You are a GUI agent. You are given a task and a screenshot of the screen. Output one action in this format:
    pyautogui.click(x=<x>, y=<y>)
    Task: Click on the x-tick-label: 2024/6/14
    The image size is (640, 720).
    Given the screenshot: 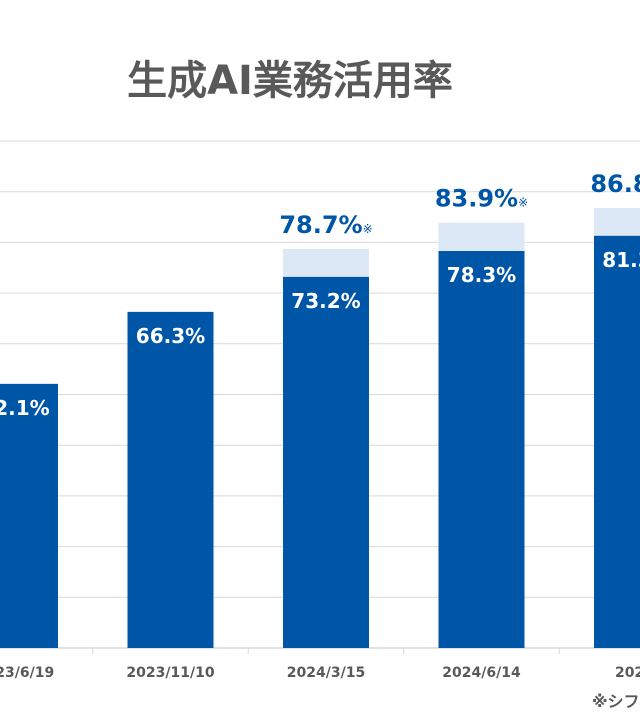 What is the action you would take?
    pyautogui.click(x=481, y=673)
    